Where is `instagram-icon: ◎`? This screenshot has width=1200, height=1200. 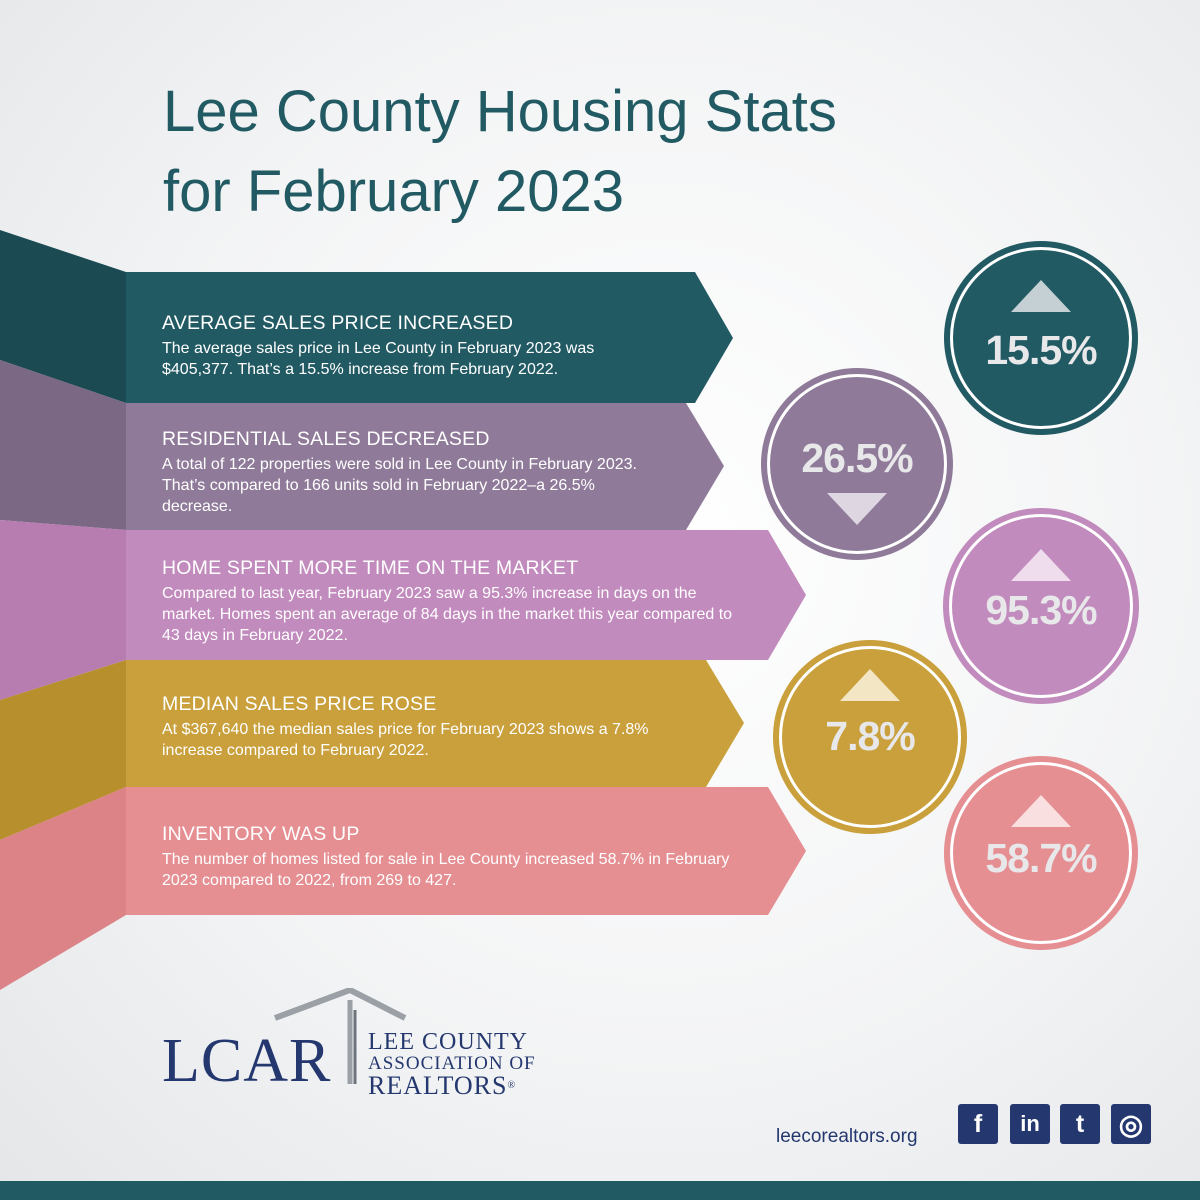
instagram-icon: ◎ is located at coordinates (1131, 1124).